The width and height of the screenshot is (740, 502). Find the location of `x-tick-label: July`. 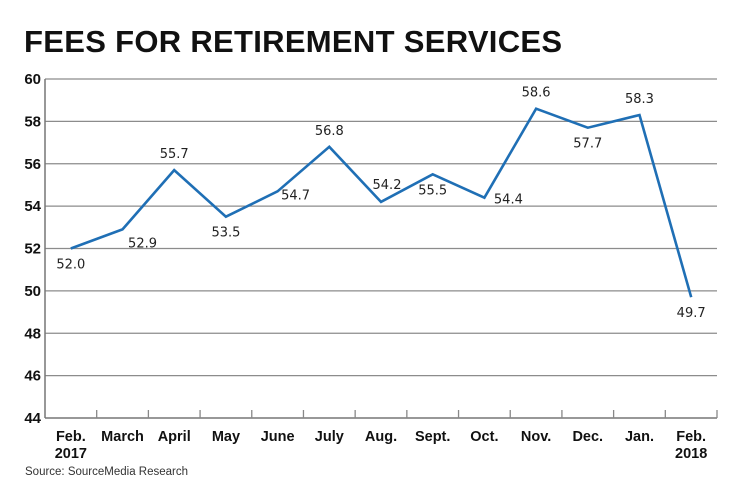

x-tick-label: July is located at coordinates (329, 437).